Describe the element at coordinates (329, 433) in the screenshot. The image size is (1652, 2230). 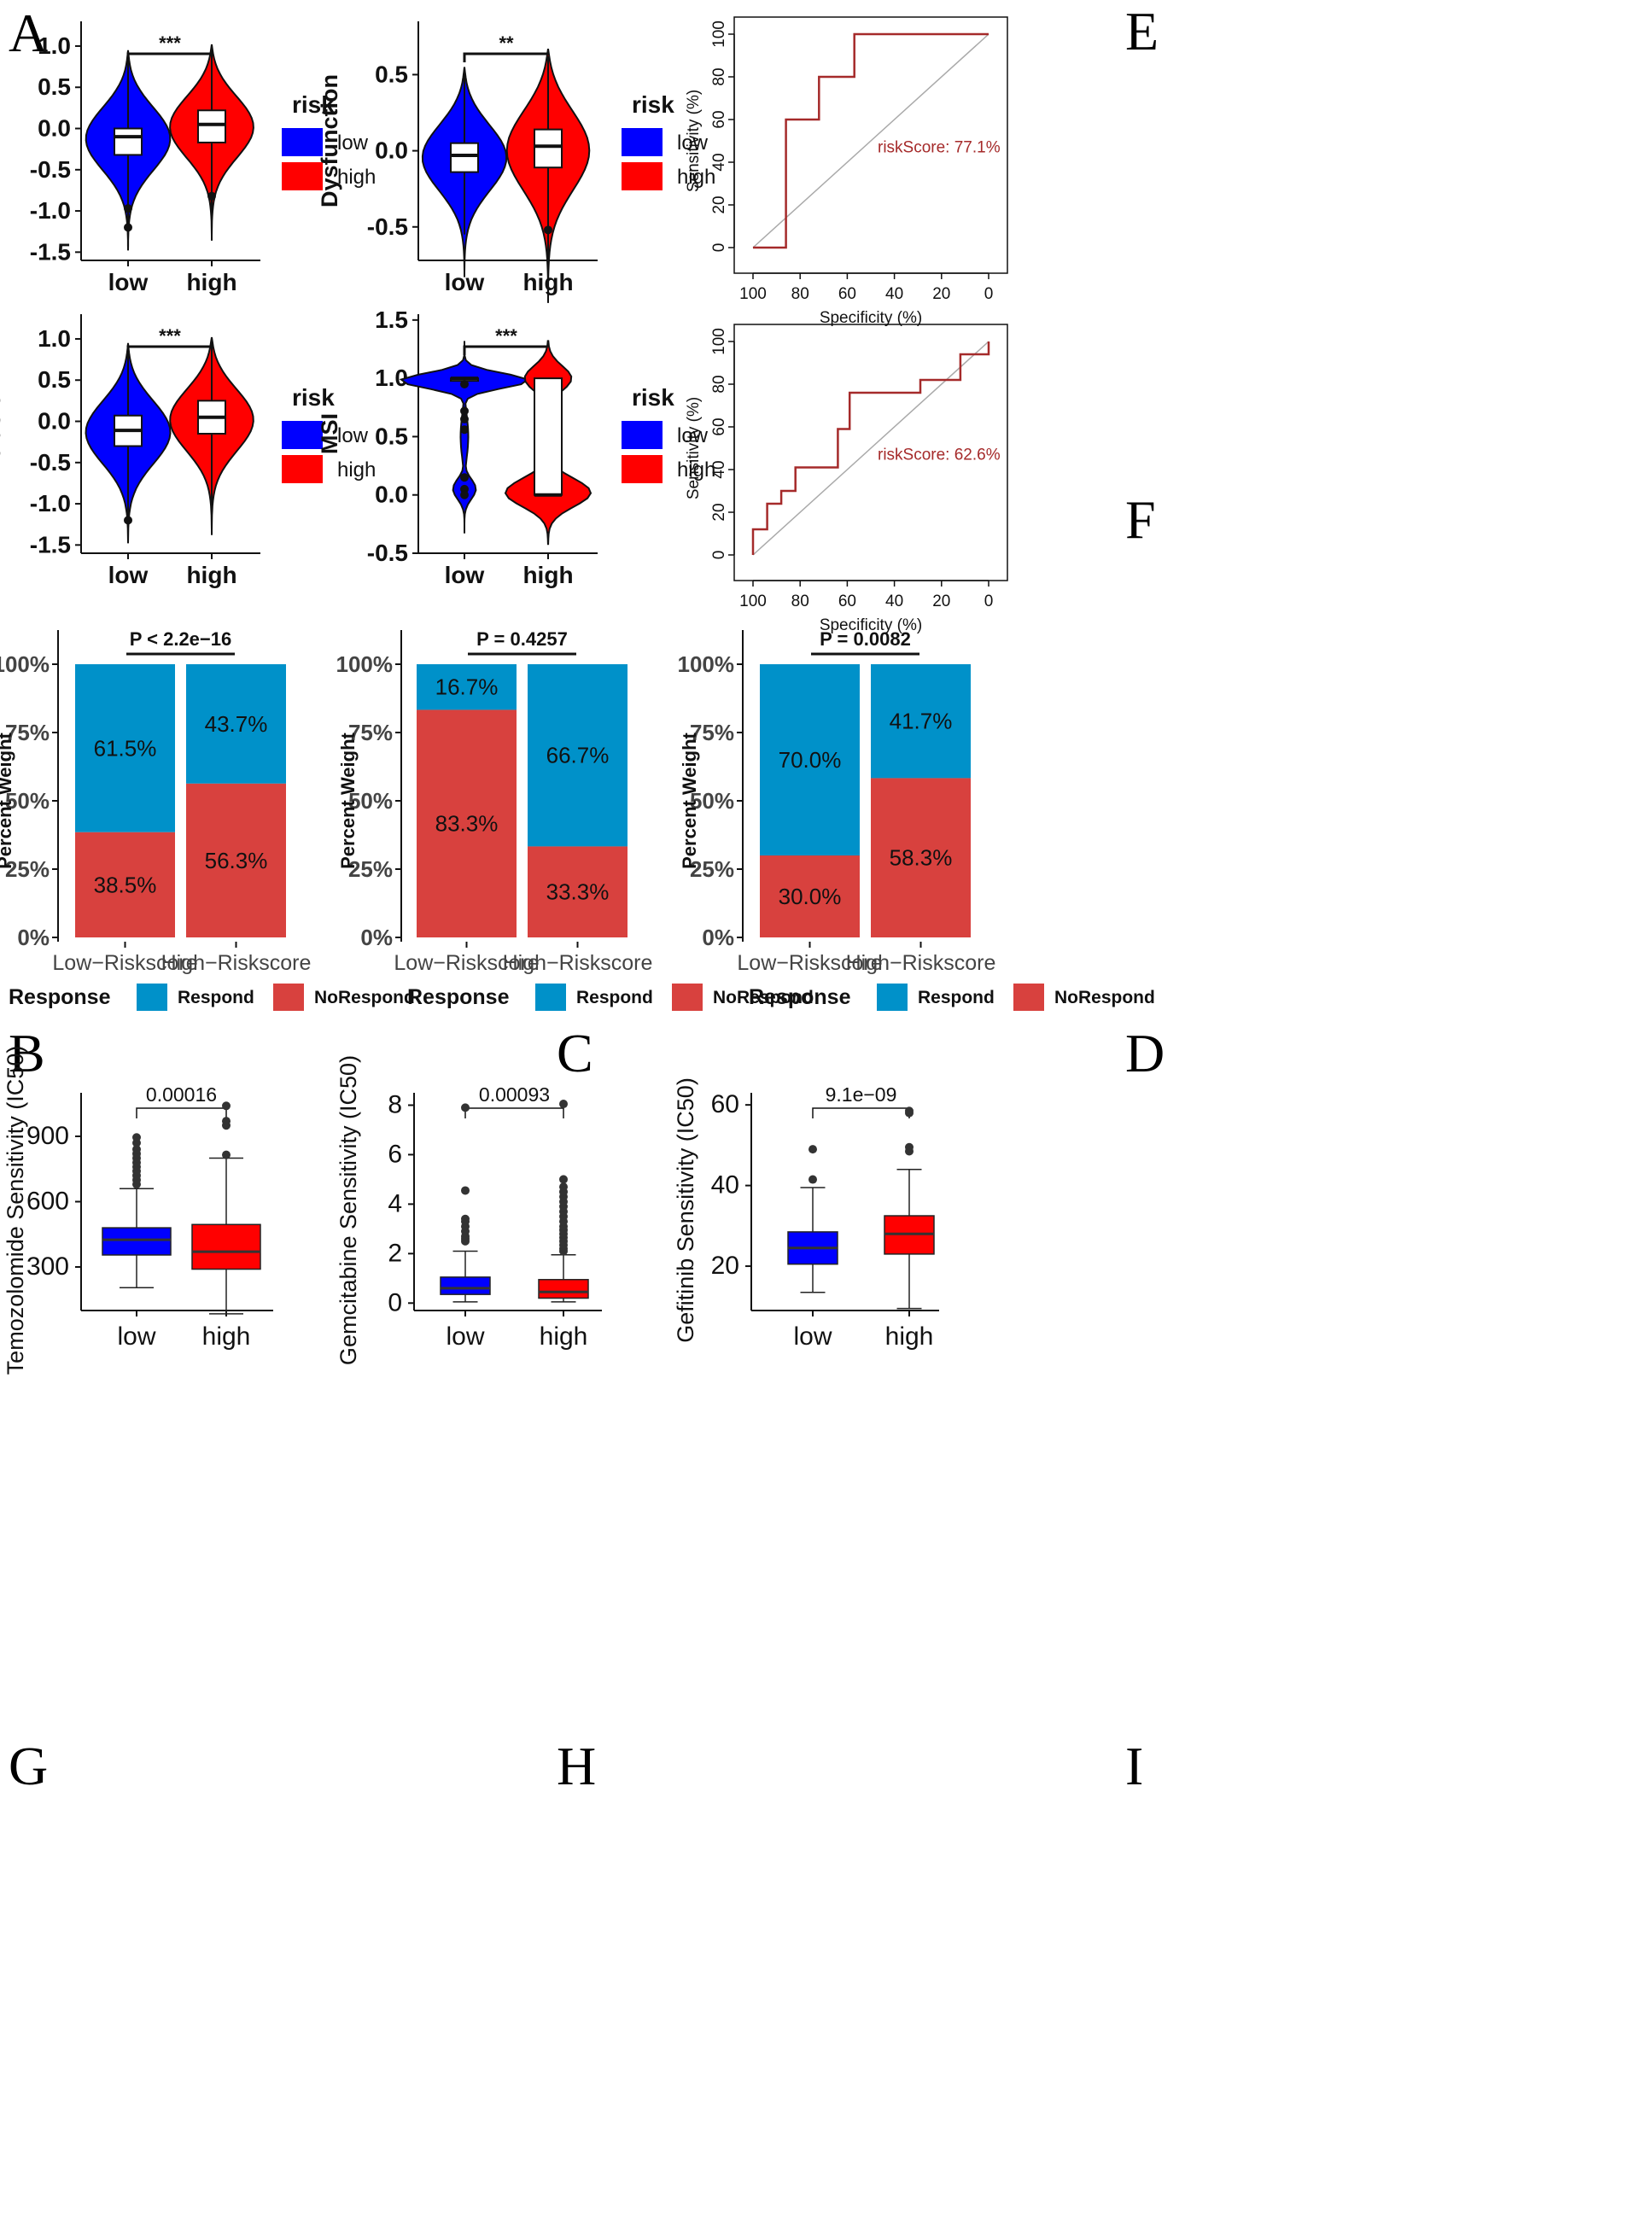
I see `y-axis-title: MSI` at that location.